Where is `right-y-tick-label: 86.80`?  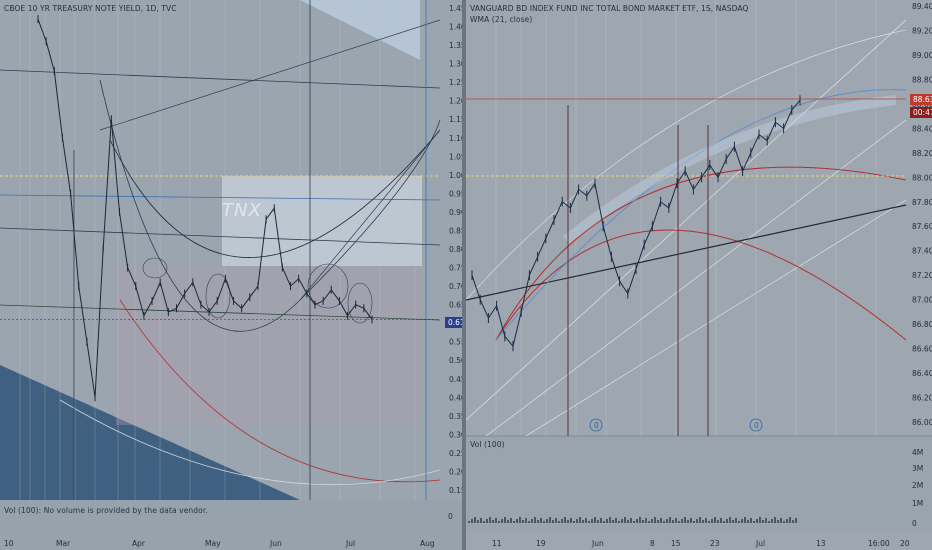 right-y-tick-label: 86.80 is located at coordinates (922, 324).